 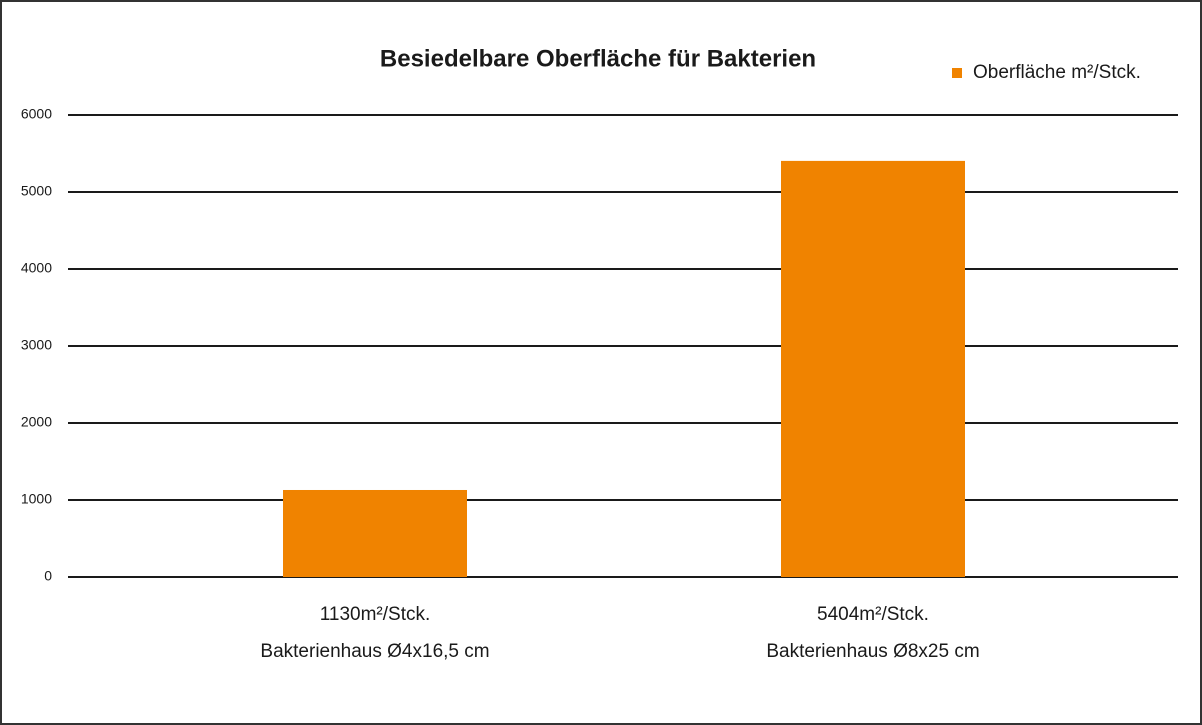 I want to click on y-tick-label: 5000, so click(x=36, y=191).